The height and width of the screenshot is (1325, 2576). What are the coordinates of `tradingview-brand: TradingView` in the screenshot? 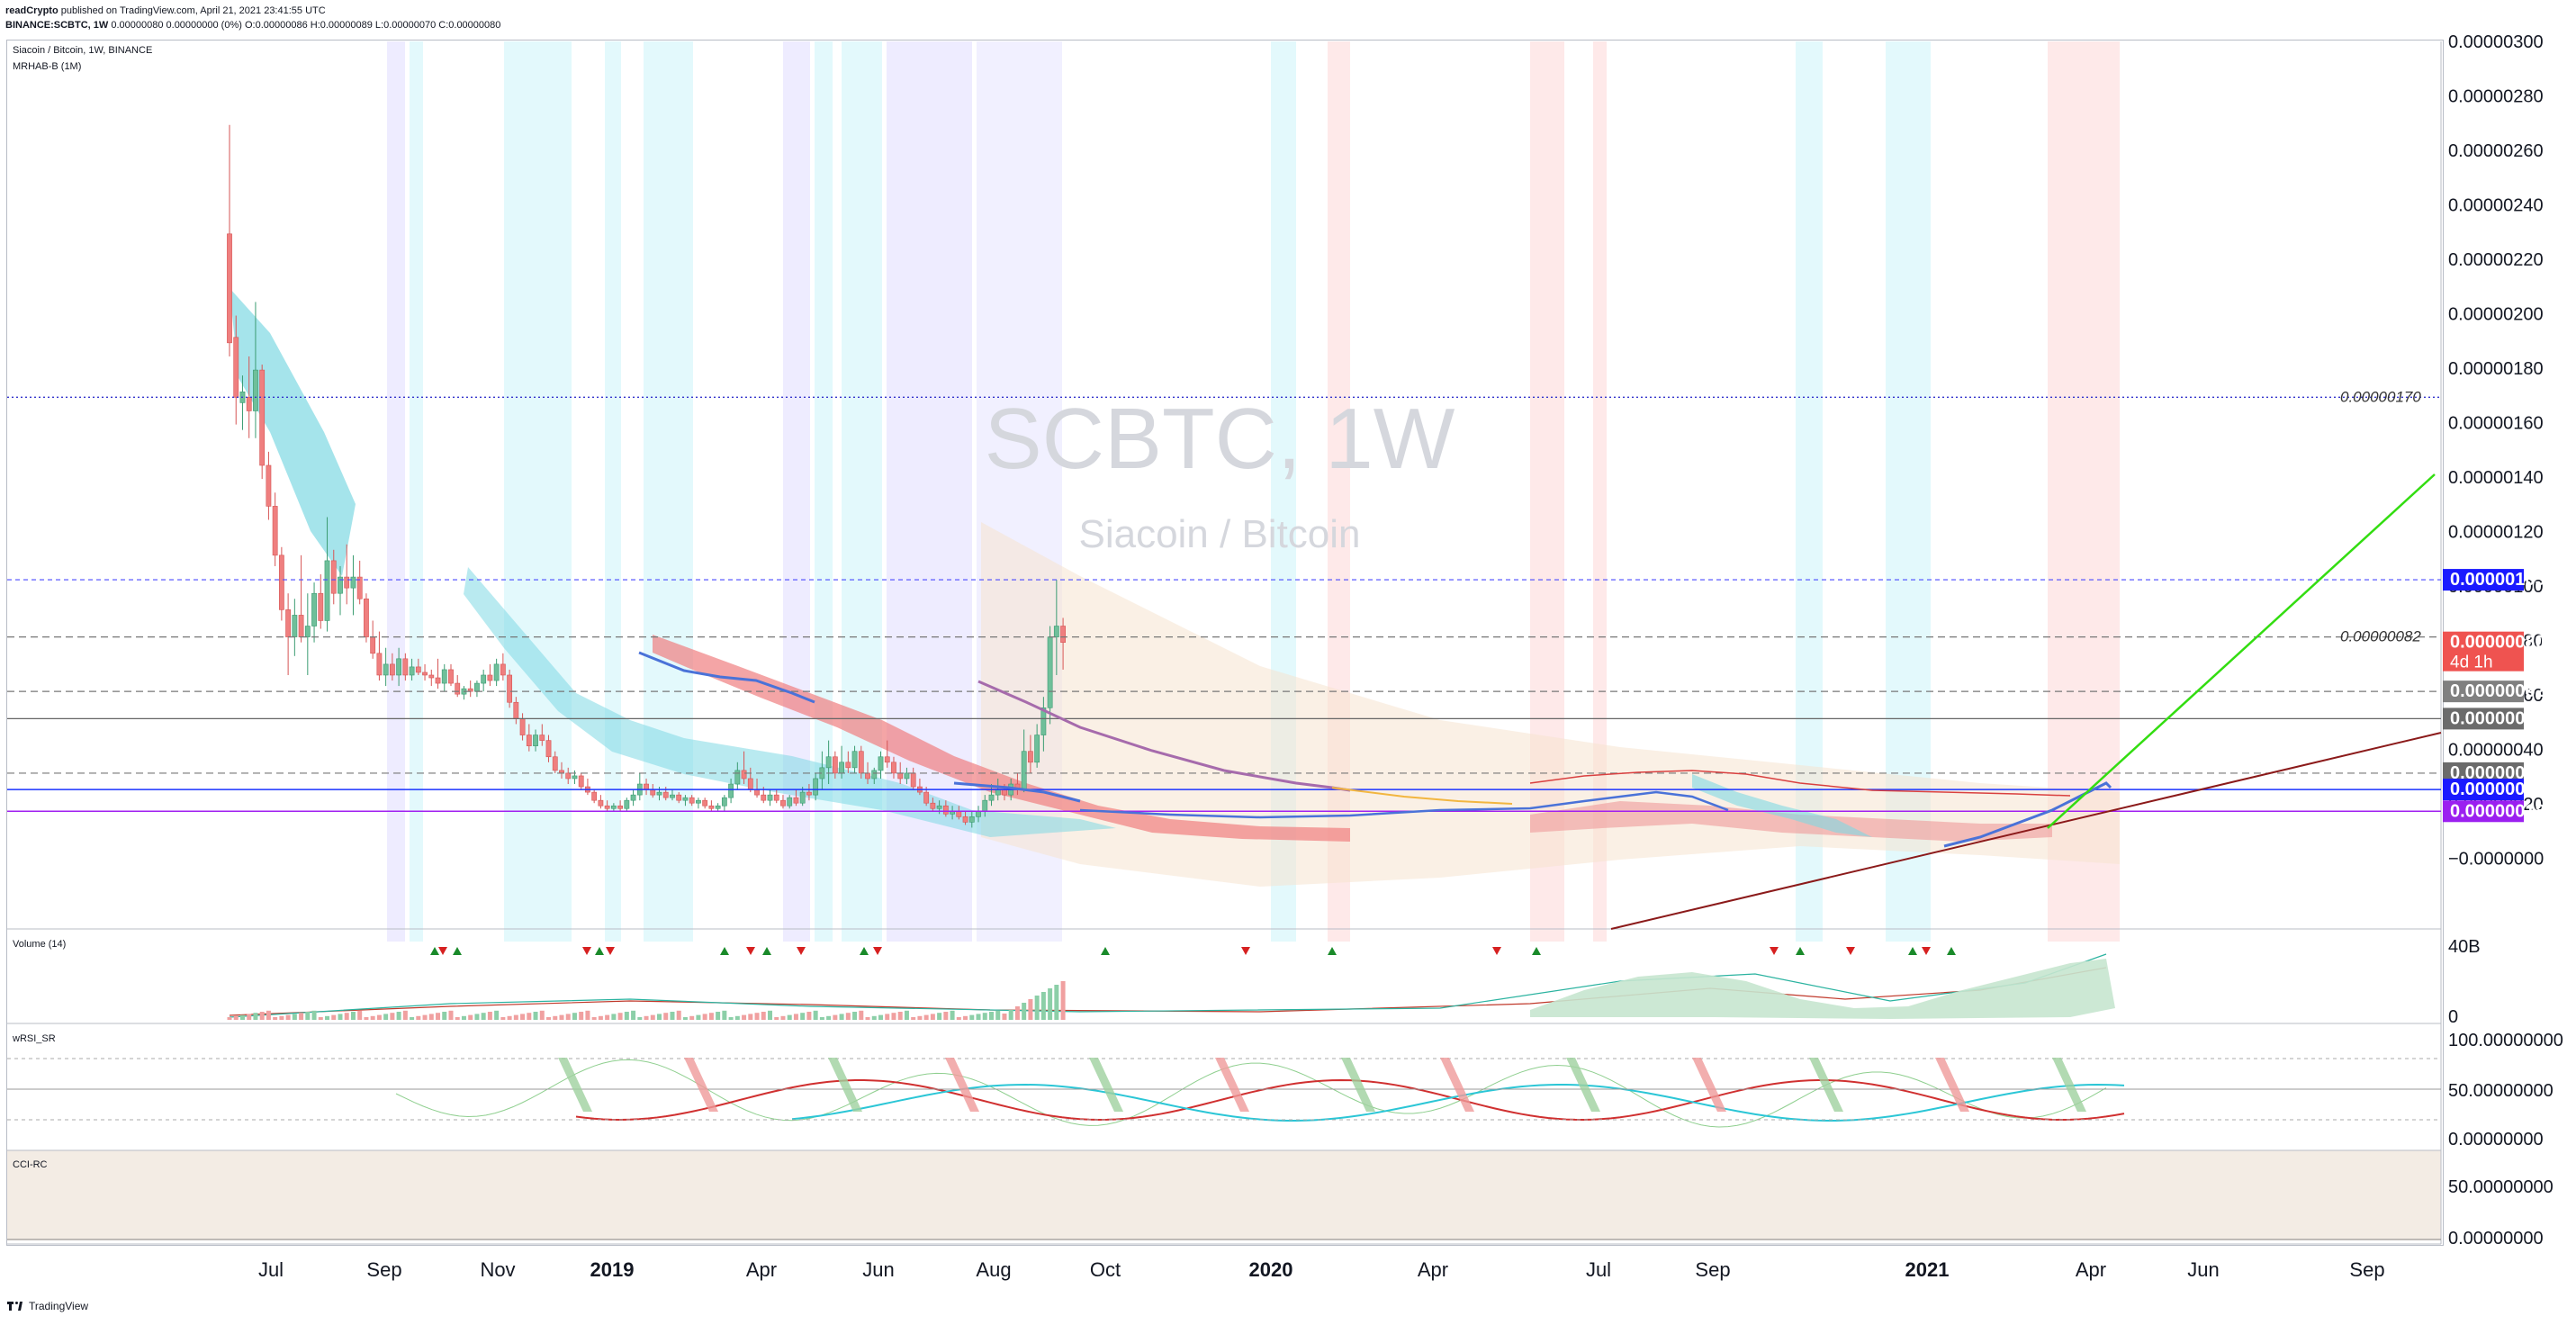 It's located at (59, 1306).